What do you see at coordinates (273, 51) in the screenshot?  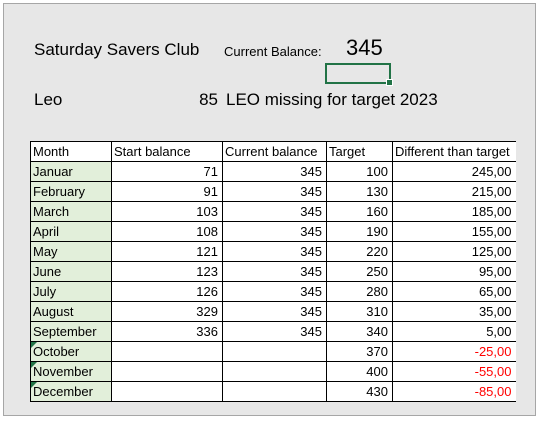 I see `current-balance-label: Current Balance:` at bounding box center [273, 51].